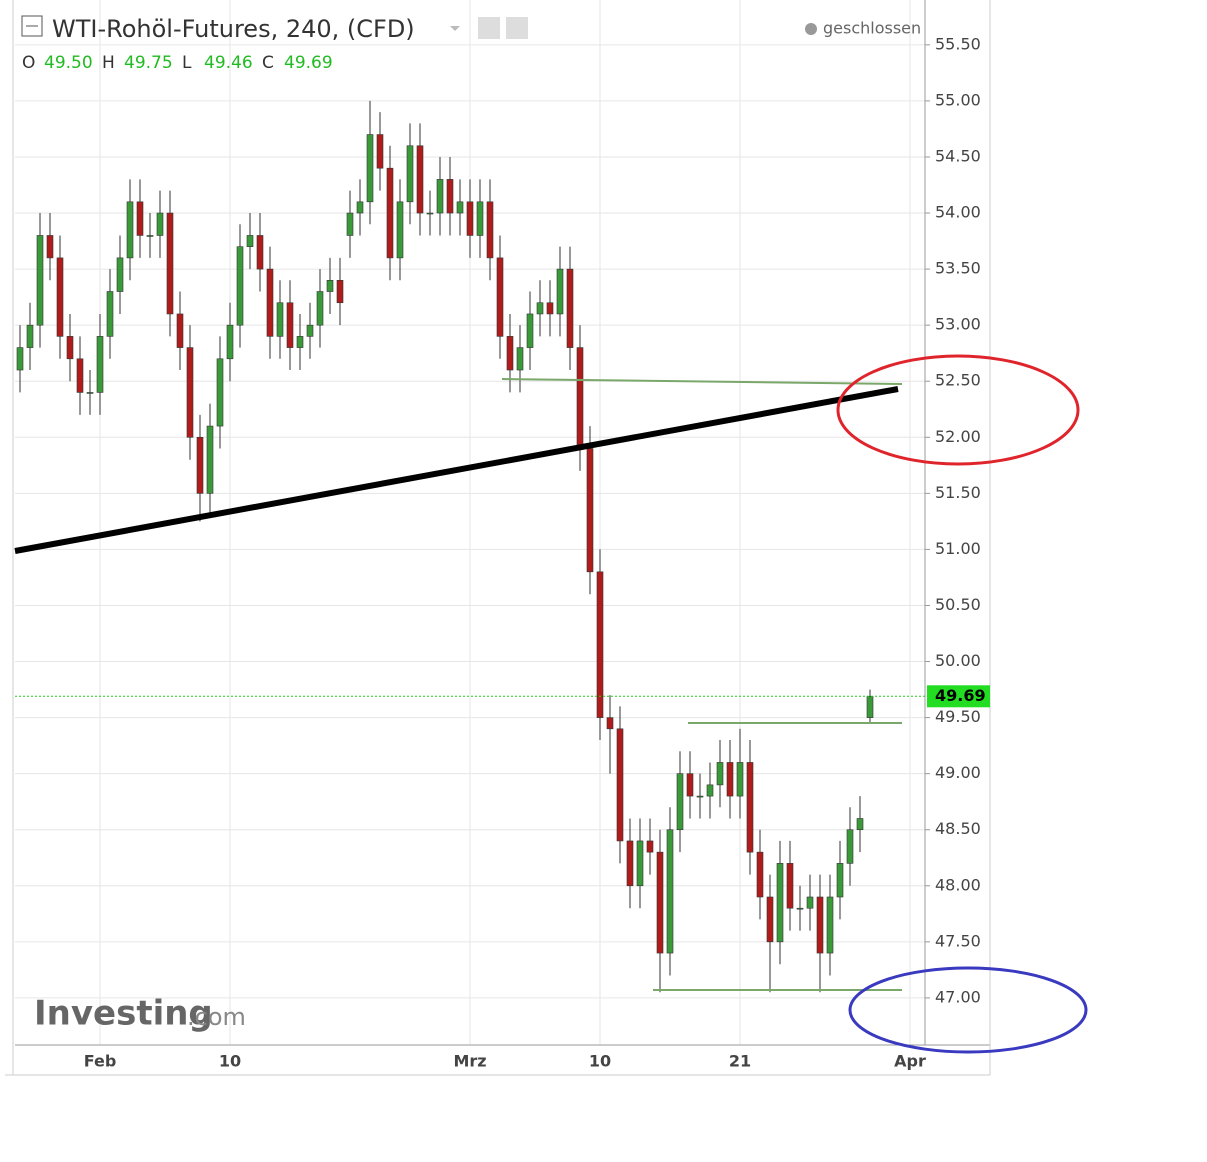 The image size is (1207, 1162). I want to click on trend-line, so click(456, 470).